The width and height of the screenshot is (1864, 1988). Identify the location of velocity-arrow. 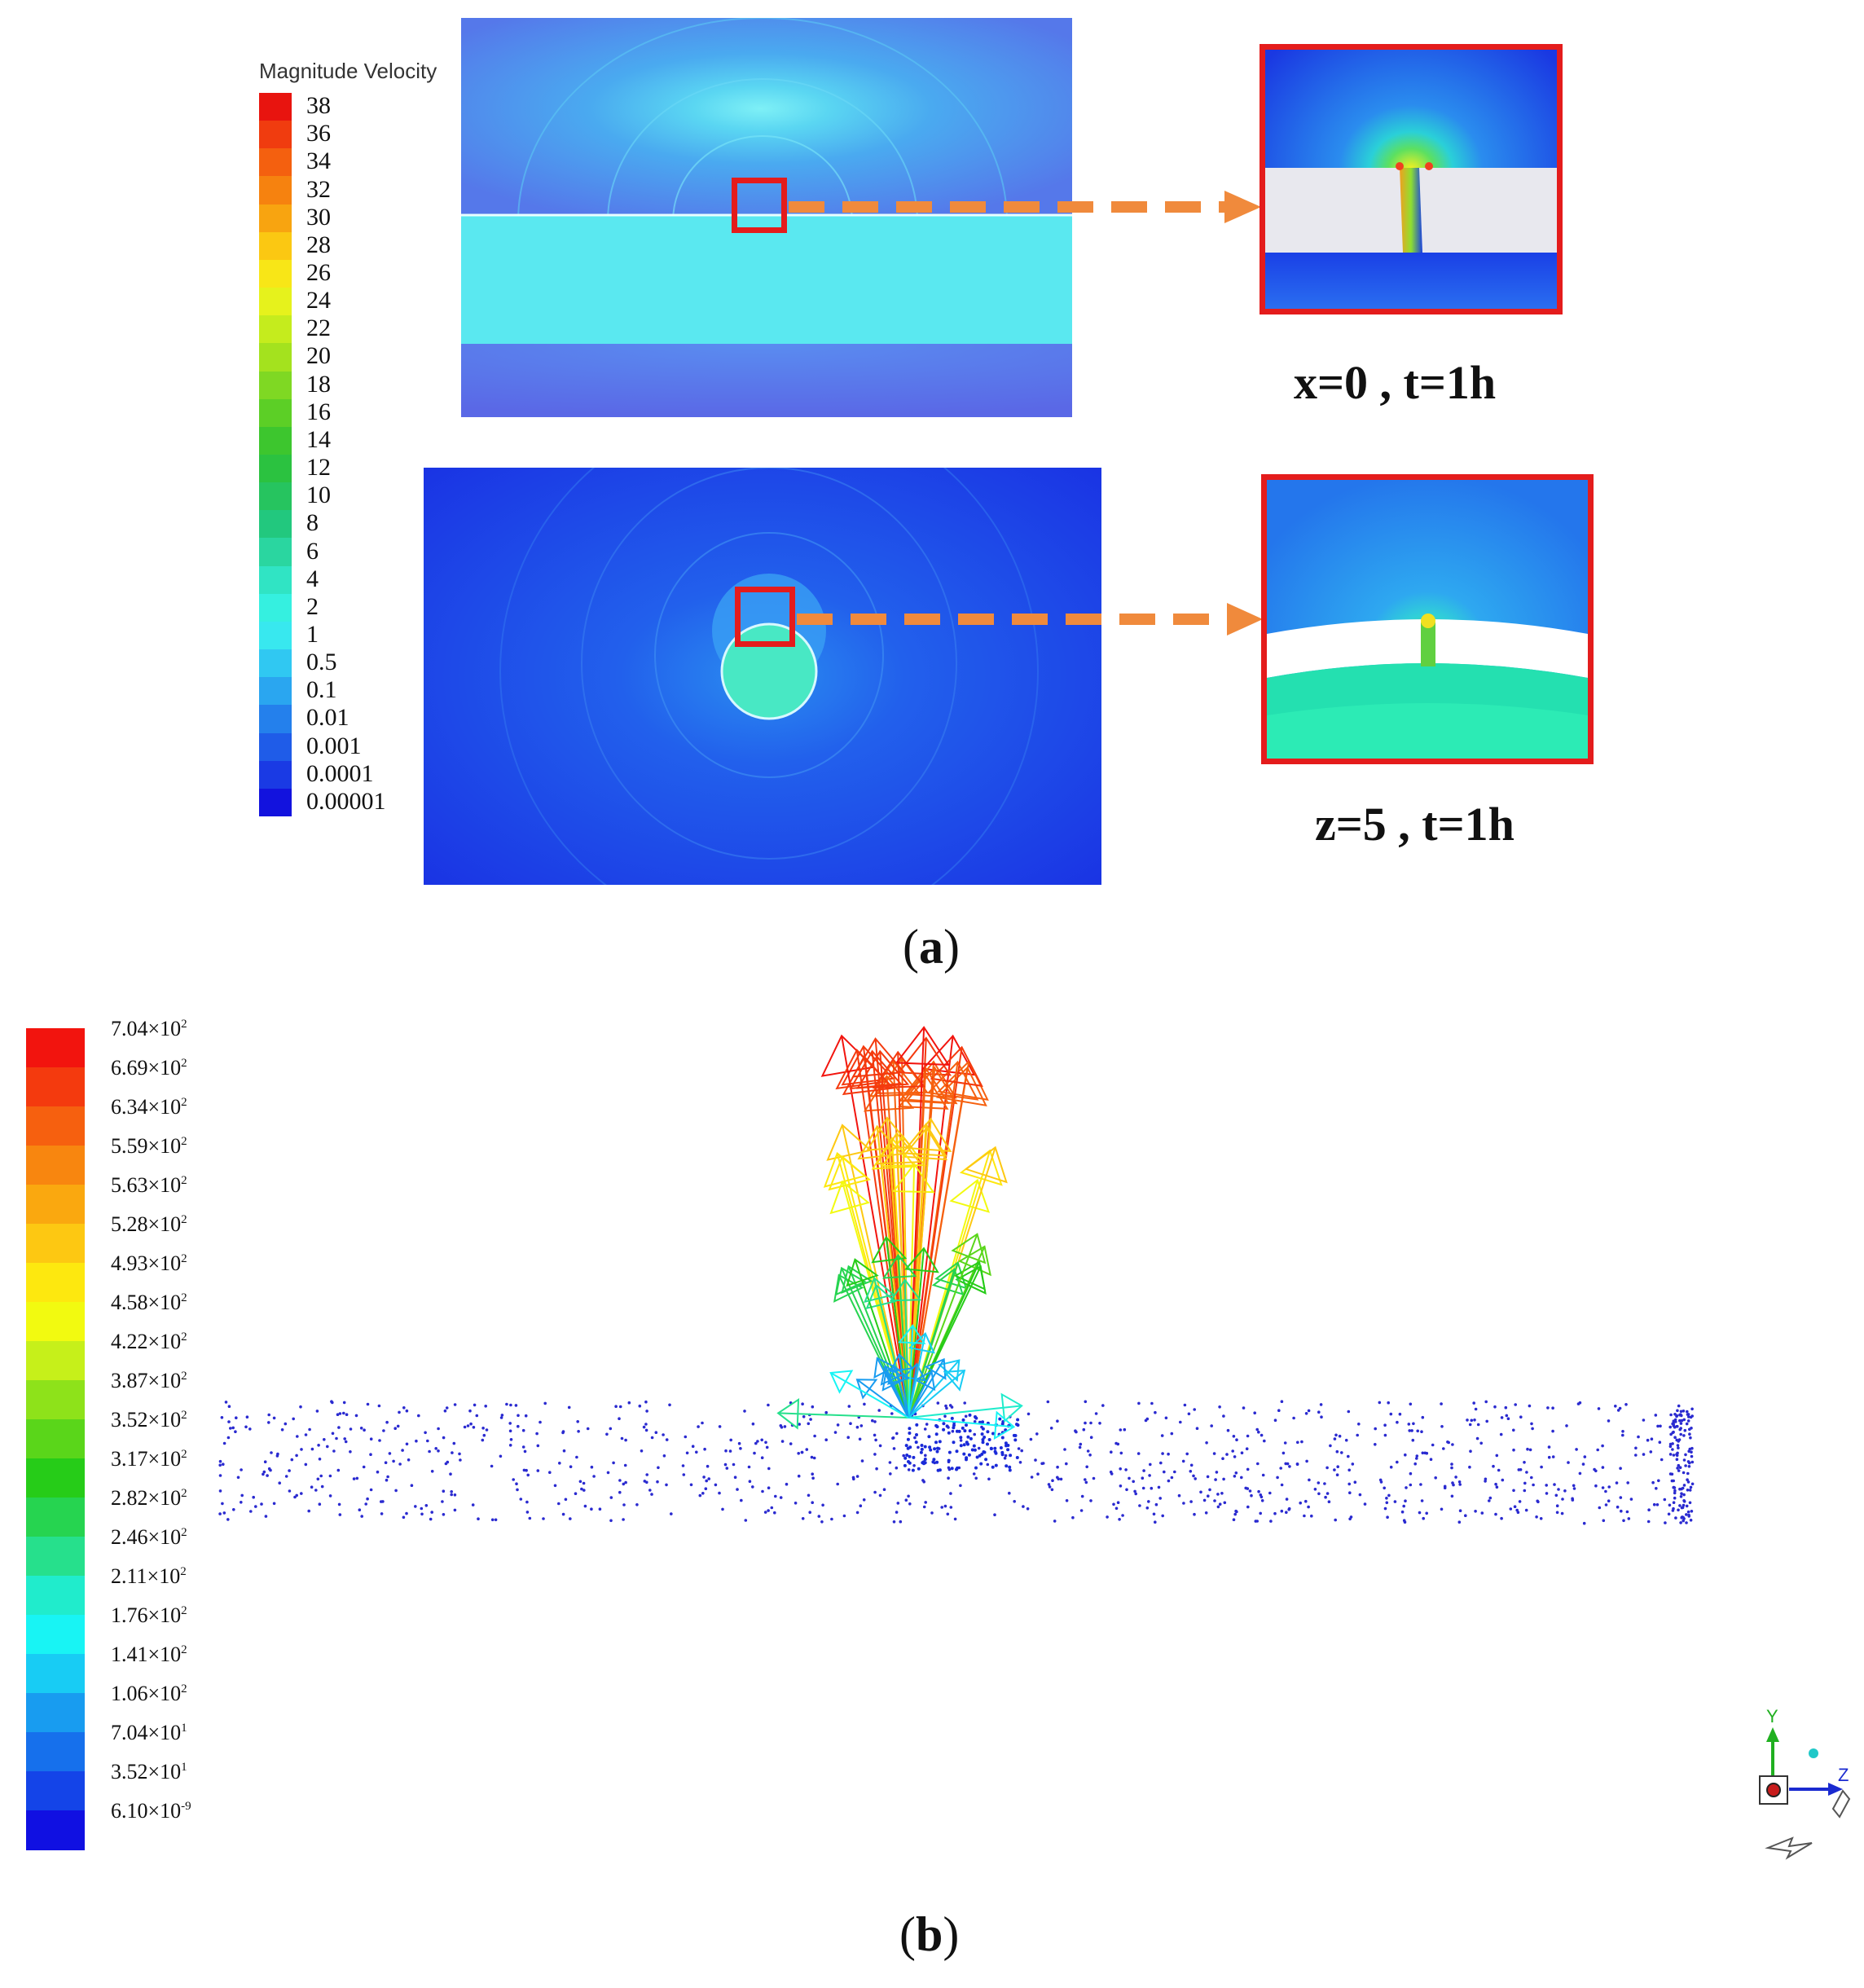
(921, 1332).